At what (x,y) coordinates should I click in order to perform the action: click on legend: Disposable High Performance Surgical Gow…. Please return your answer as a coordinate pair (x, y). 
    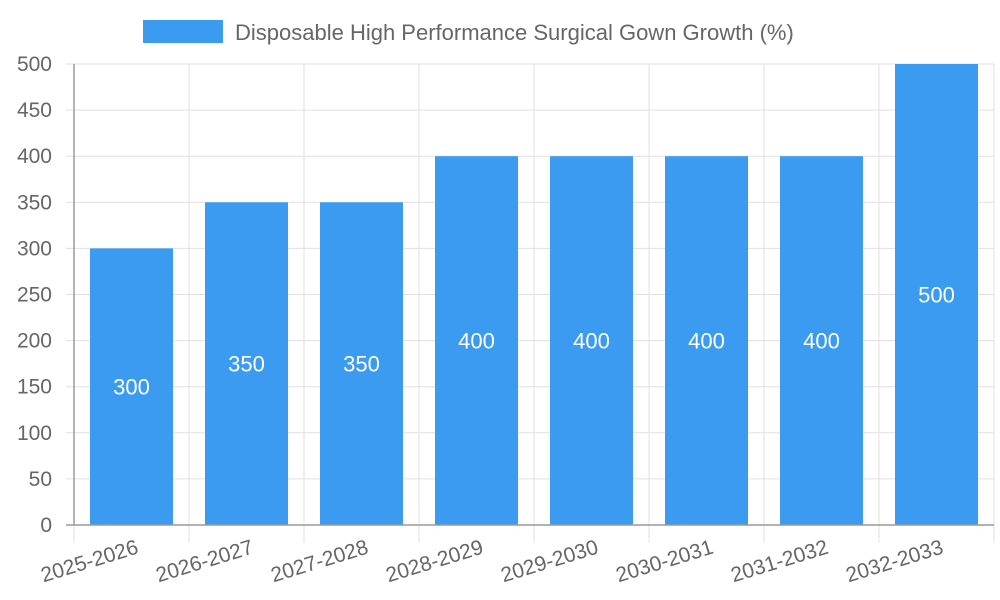
    Looking at the image, I should click on (468, 32).